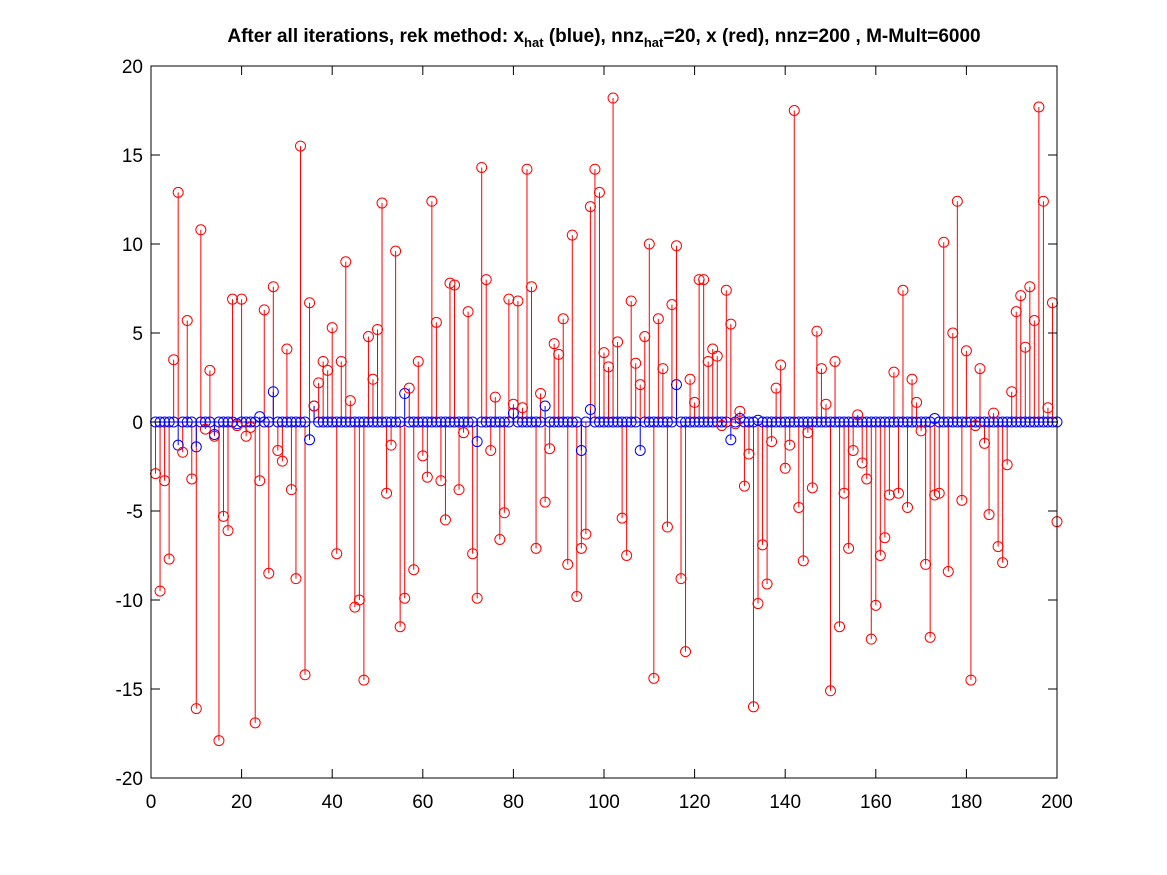 This screenshot has width=1167, height=875. Describe the element at coordinates (132, 67) in the screenshot. I see `y-tick-label: 20` at that location.